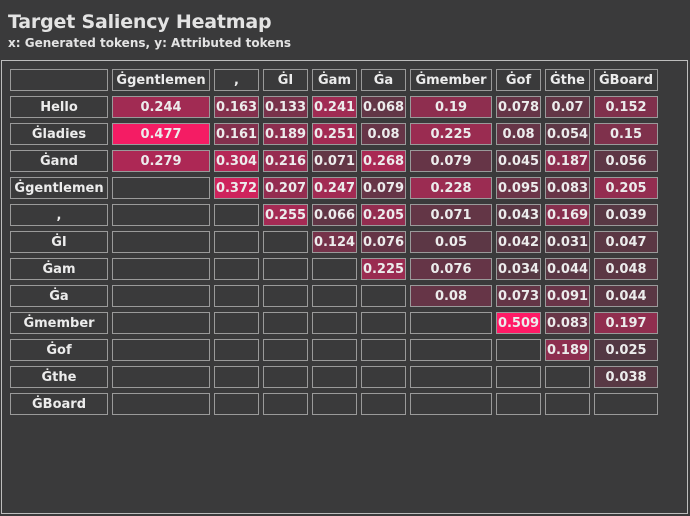 The image size is (690, 516). I want to click on heatmap-cell: 0.304, so click(236, 161).